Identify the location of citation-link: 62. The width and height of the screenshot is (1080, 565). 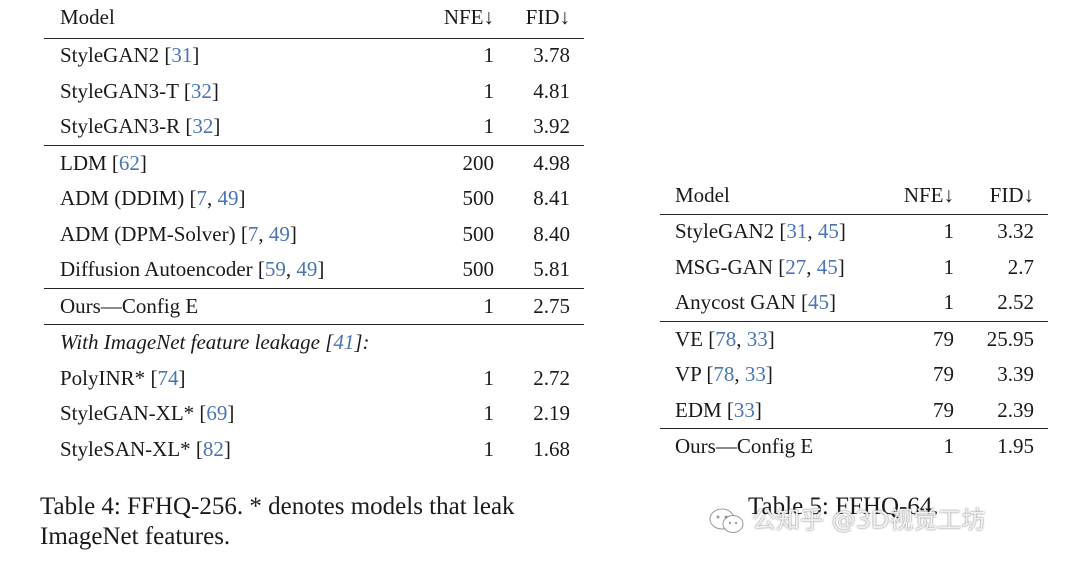
(129, 162).